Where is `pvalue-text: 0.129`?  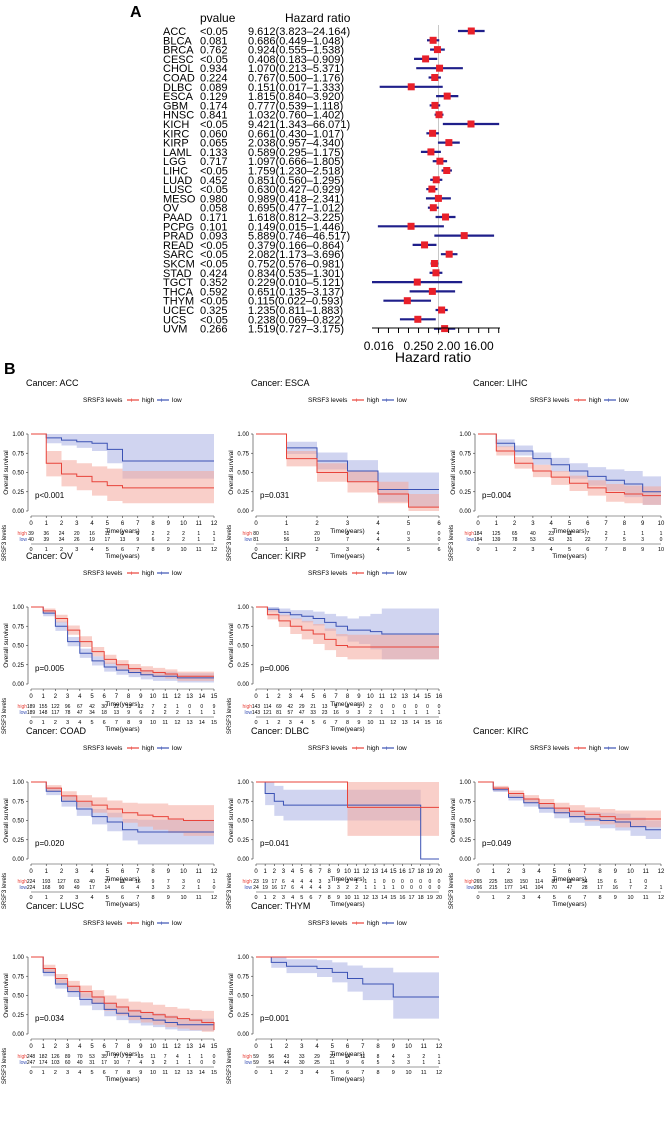
pvalue-text: 0.129 is located at coordinates (214, 97).